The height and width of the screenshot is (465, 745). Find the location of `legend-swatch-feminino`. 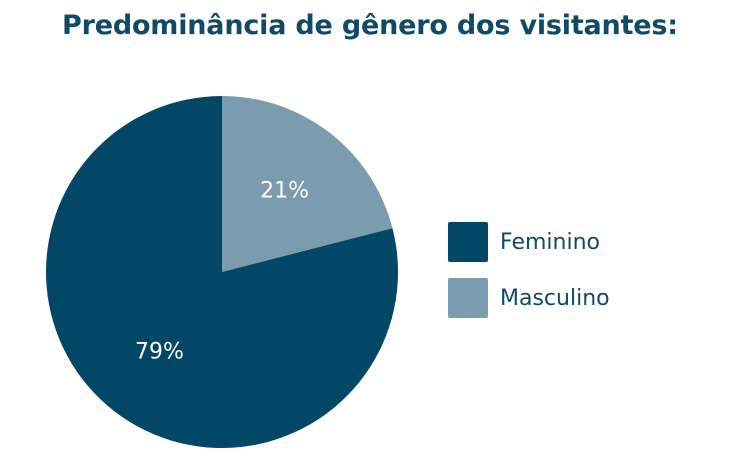

legend-swatch-feminino is located at coordinates (468, 242).